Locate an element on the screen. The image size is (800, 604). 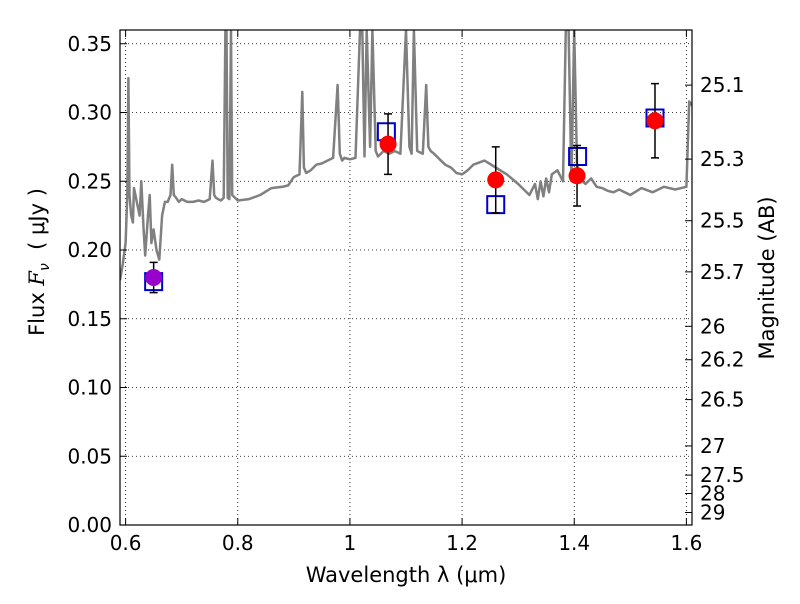
y2-tick-label: 26 is located at coordinates (712, 326).